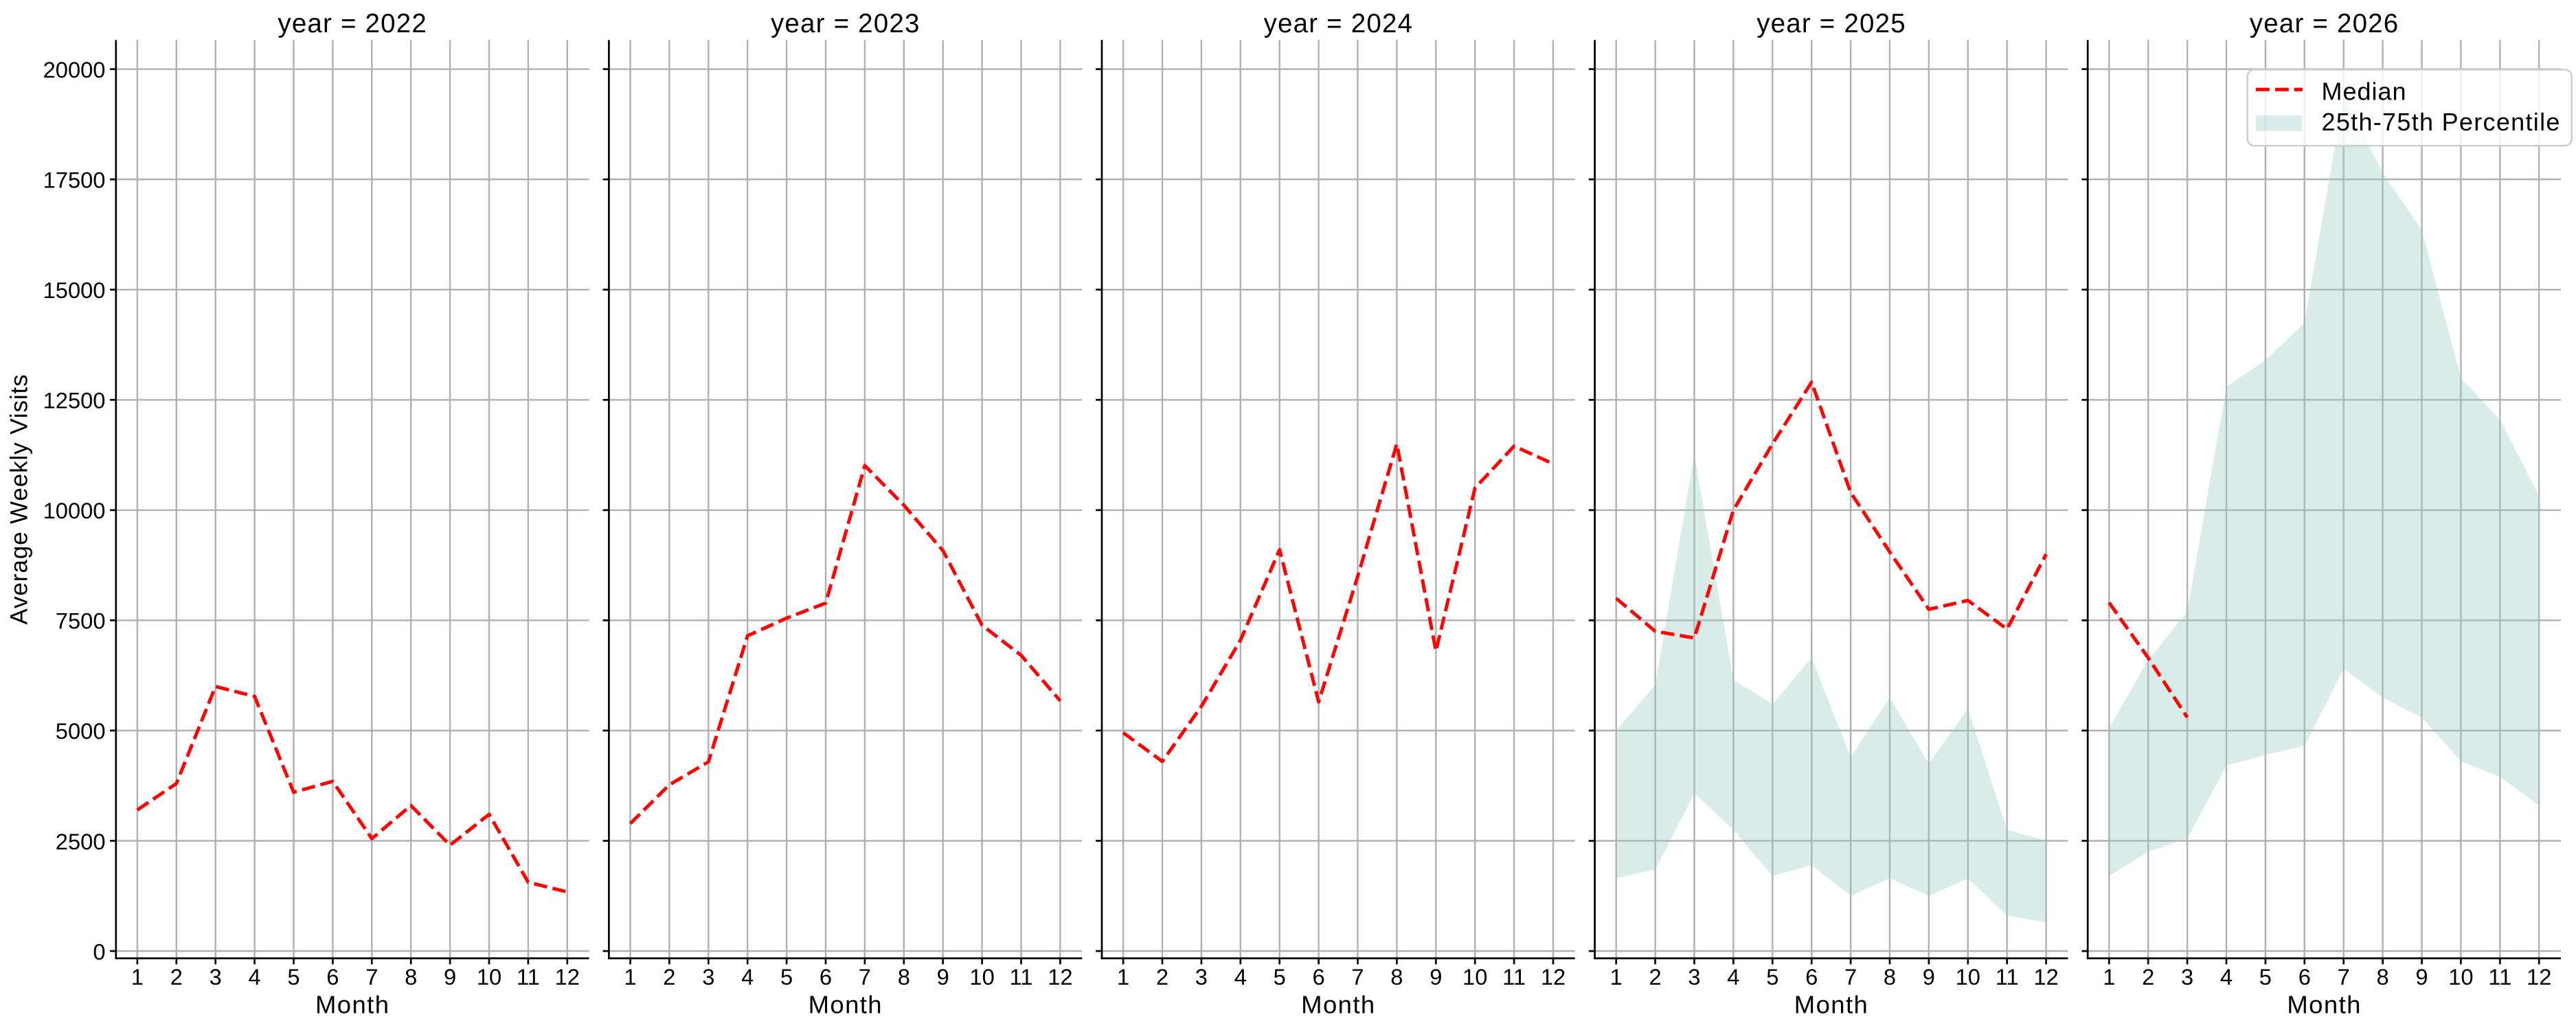 Image resolution: width=2576 pixels, height=1030 pixels. Describe the element at coordinates (99, 951) in the screenshot. I see `svg-text: 0` at that location.